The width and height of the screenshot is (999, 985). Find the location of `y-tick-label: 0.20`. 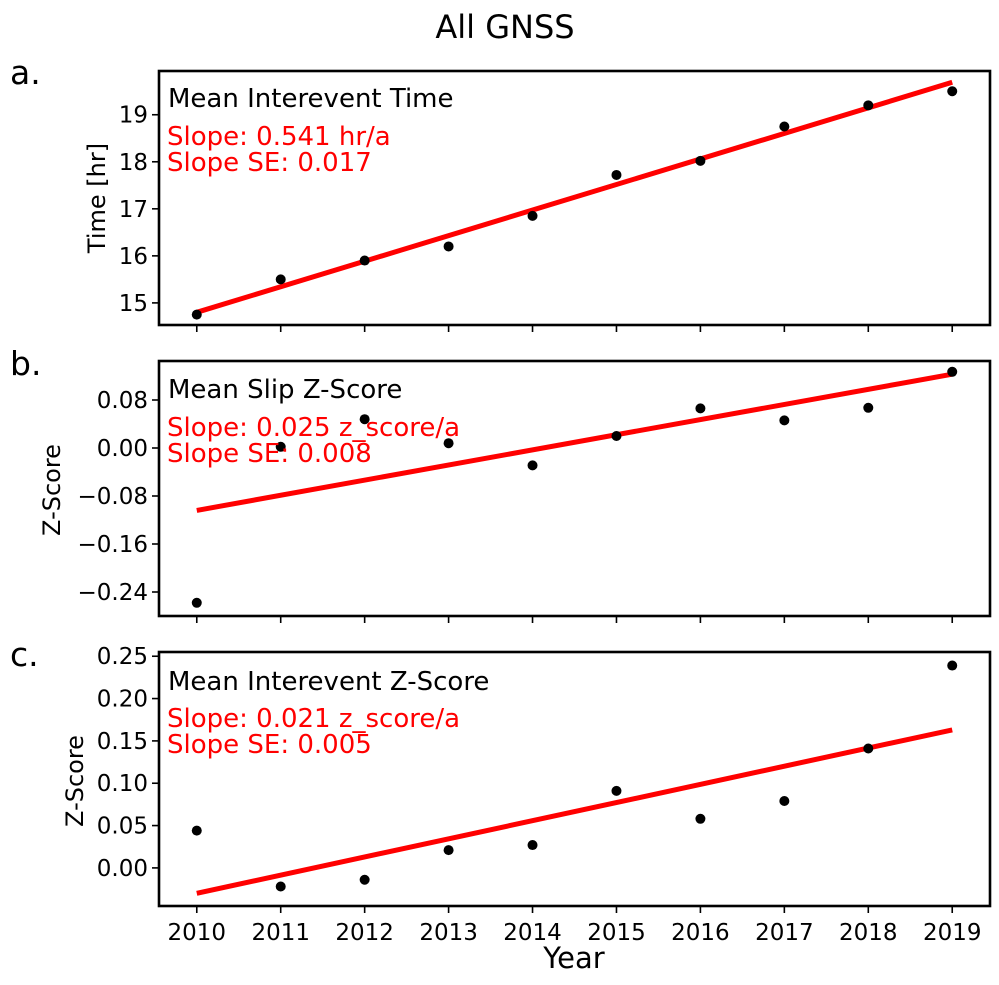

y-tick-label: 0.20 is located at coordinates (122, 700).